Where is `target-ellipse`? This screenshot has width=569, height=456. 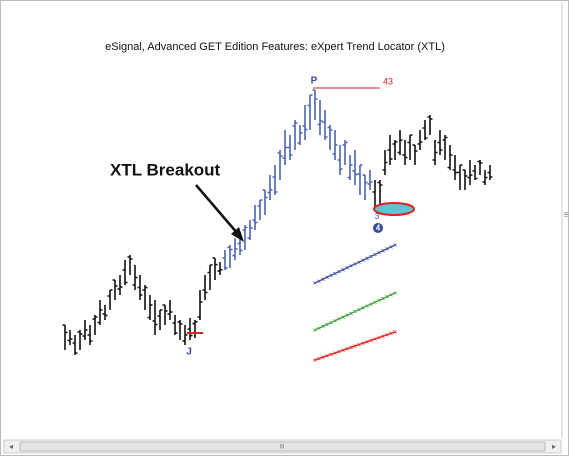
target-ellipse is located at coordinates (394, 209).